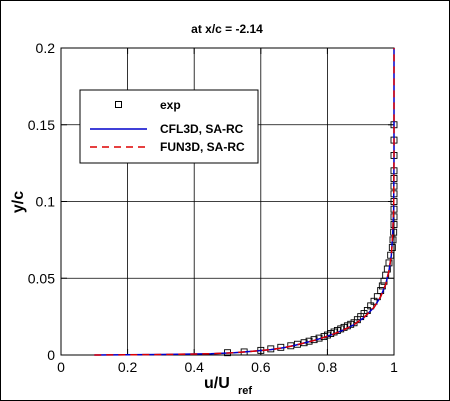  What do you see at coordinates (61, 367) in the screenshot?
I see `x-tick-label: 0` at bounding box center [61, 367].